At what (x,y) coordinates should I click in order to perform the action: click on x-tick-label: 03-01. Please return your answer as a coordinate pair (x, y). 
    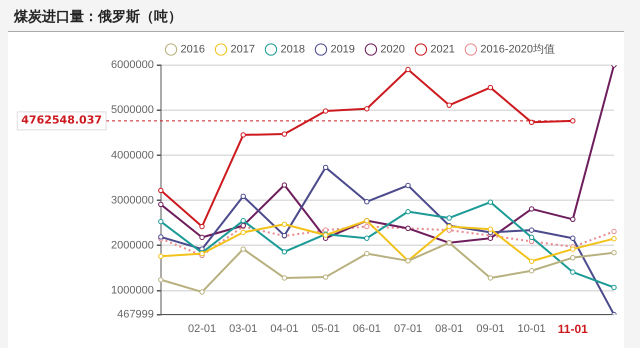
    Looking at the image, I should click on (243, 329).